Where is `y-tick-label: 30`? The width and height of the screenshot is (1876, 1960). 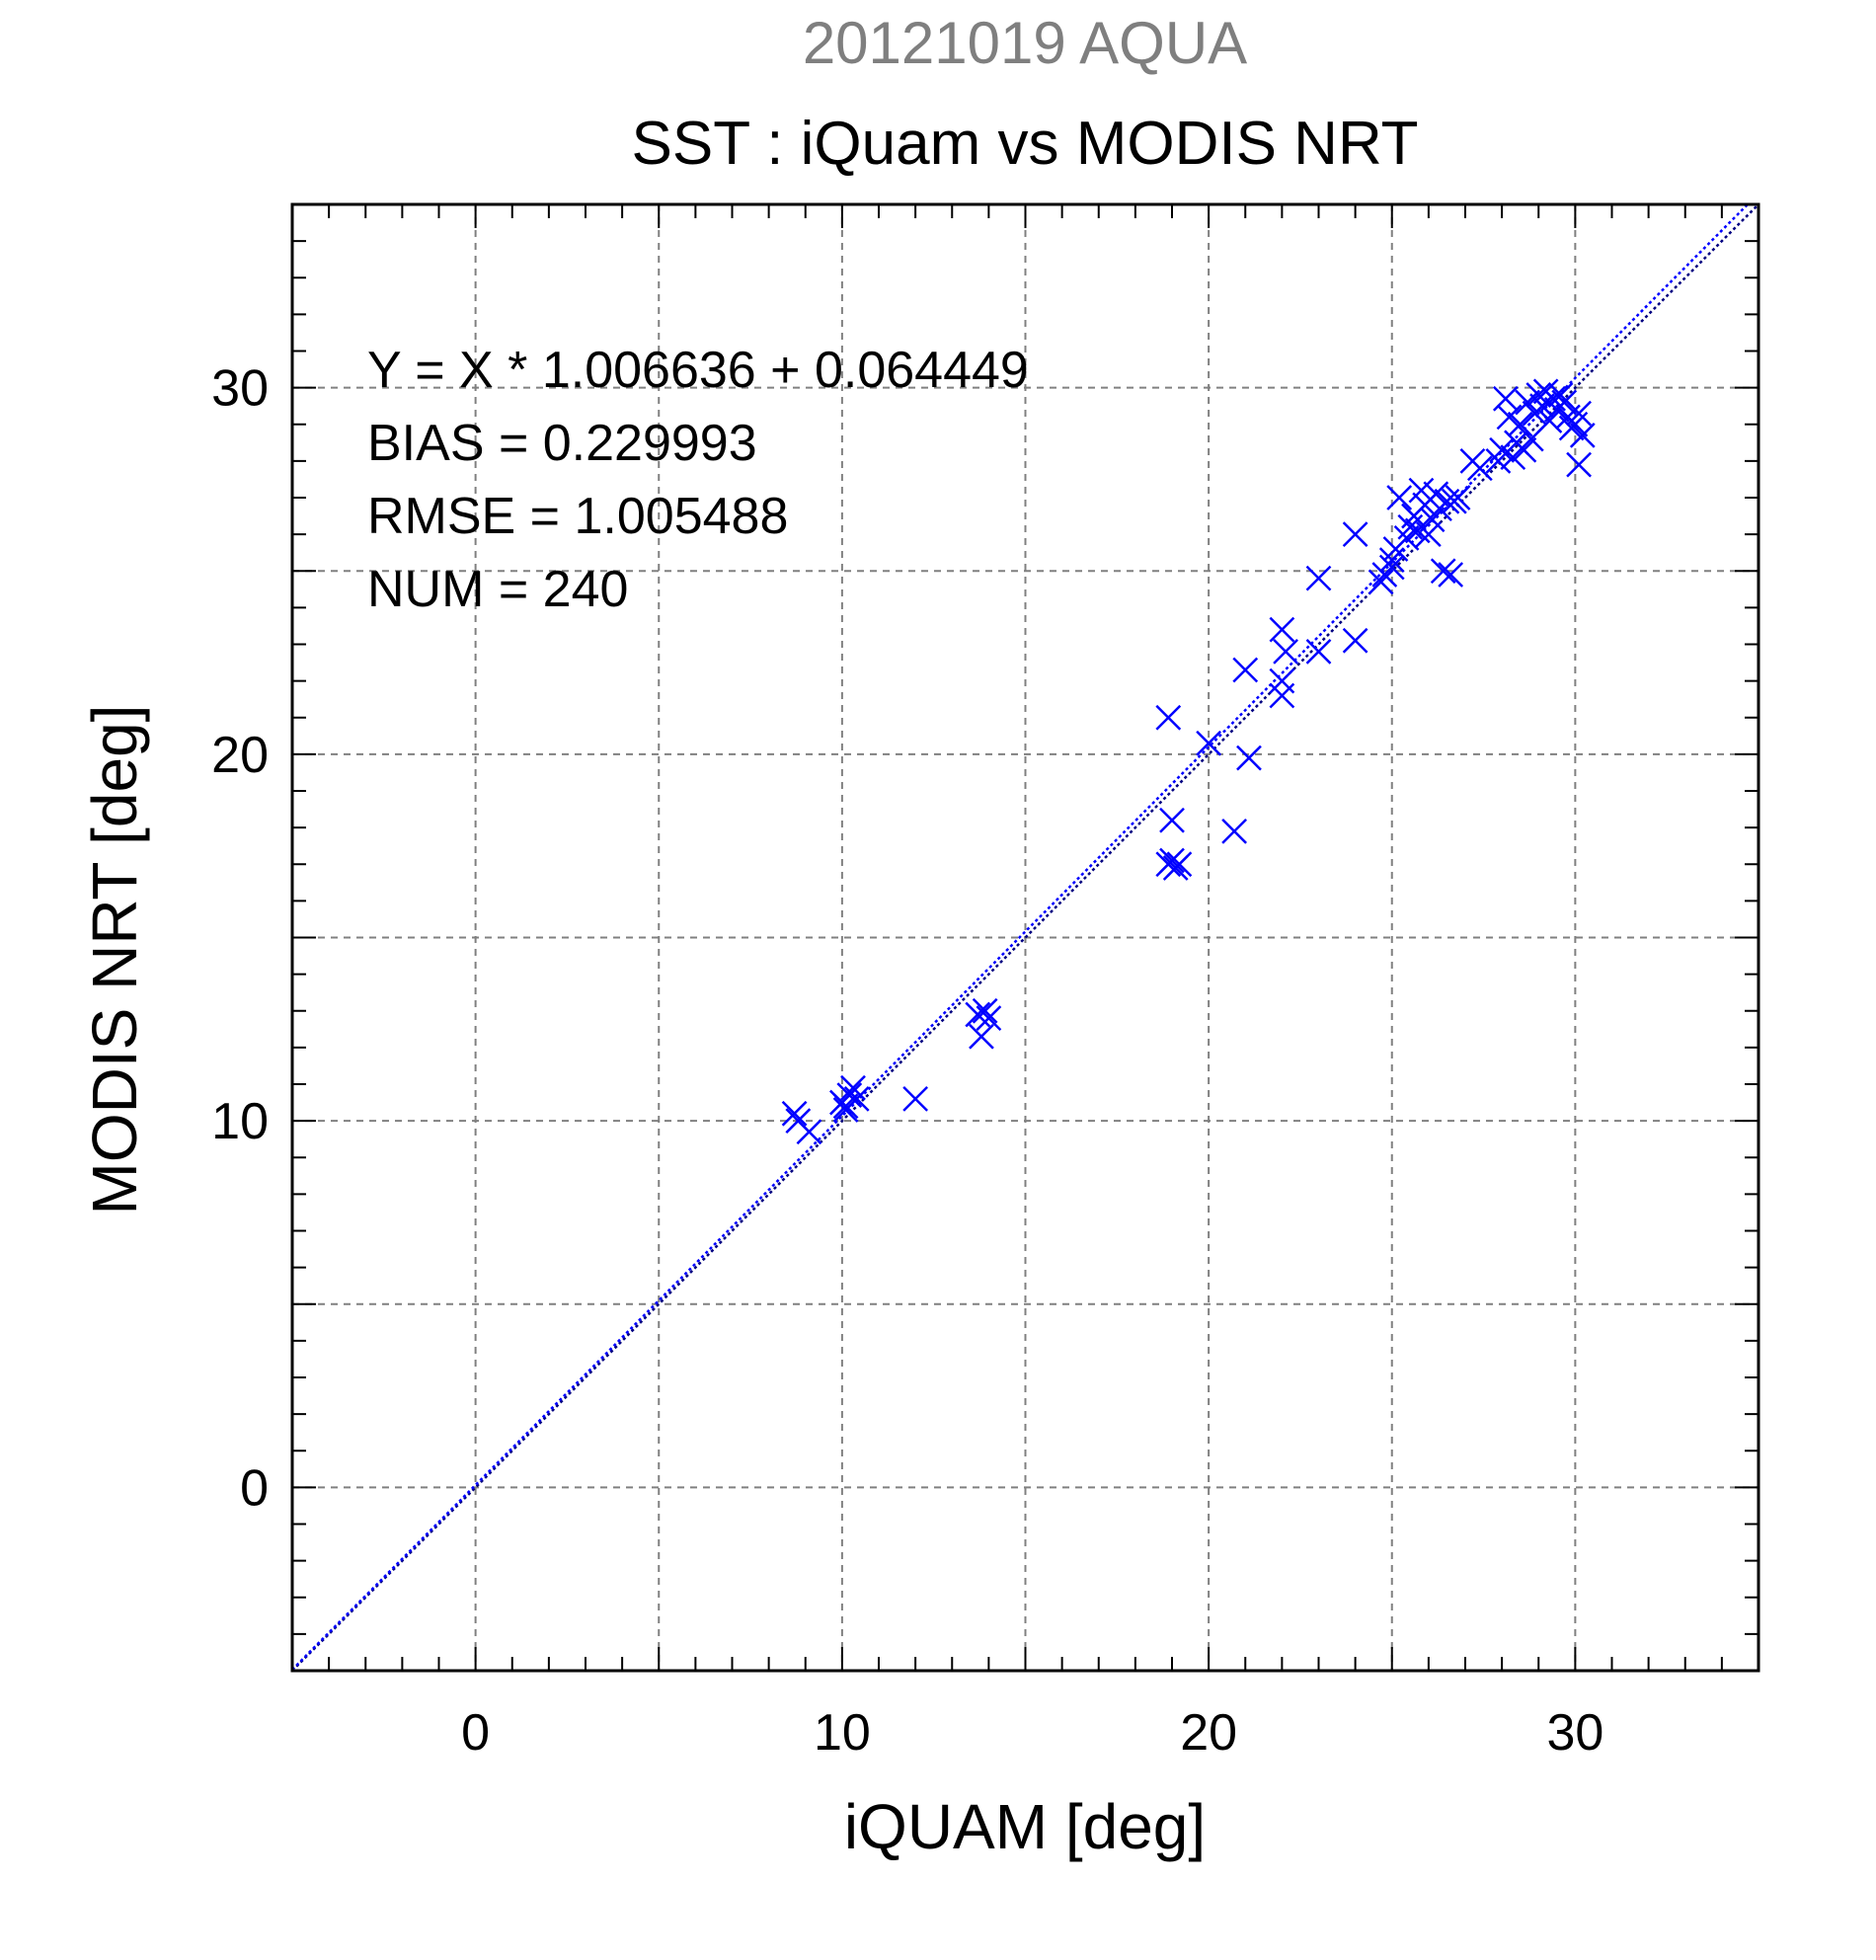
y-tick-label: 30 is located at coordinates (240, 389).